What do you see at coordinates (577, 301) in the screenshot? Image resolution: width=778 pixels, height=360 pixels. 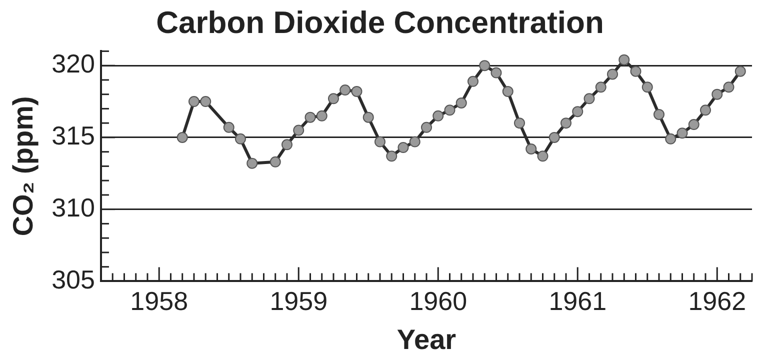 I see `x-tick-label: 1961` at bounding box center [577, 301].